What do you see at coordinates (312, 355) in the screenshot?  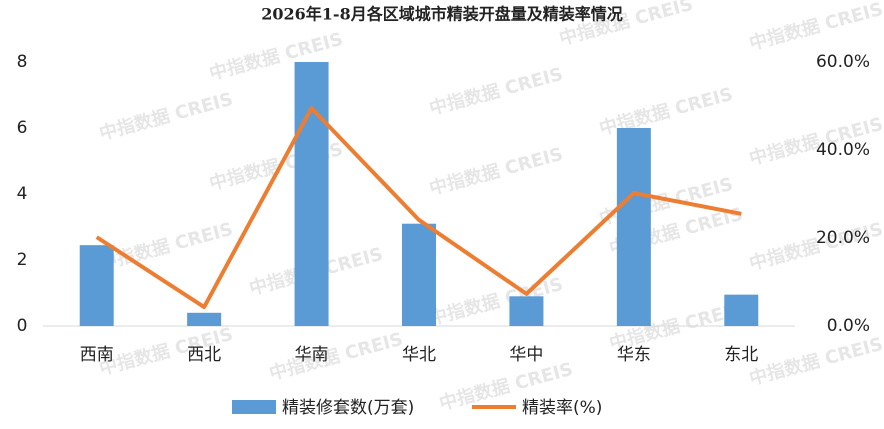 I see `x-tick-label: 华南` at bounding box center [312, 355].